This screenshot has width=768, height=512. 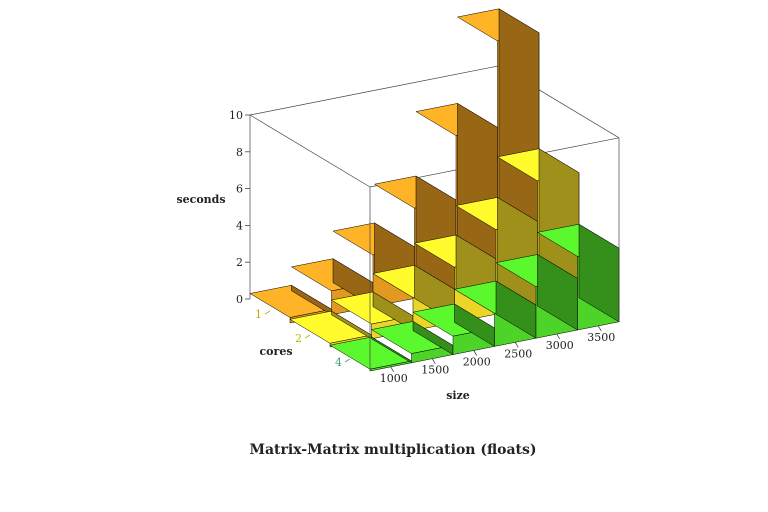 What do you see at coordinates (601, 337) in the screenshot?
I see `x-tick-label: 3500` at bounding box center [601, 337].